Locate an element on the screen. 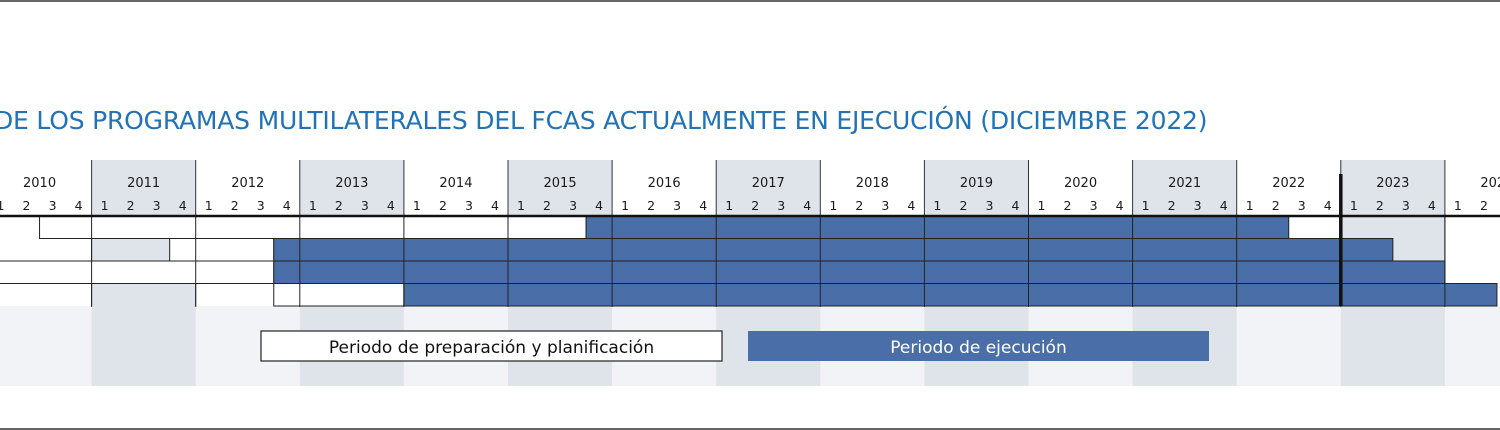  year-label-2021: 2021 is located at coordinates (1184, 183).